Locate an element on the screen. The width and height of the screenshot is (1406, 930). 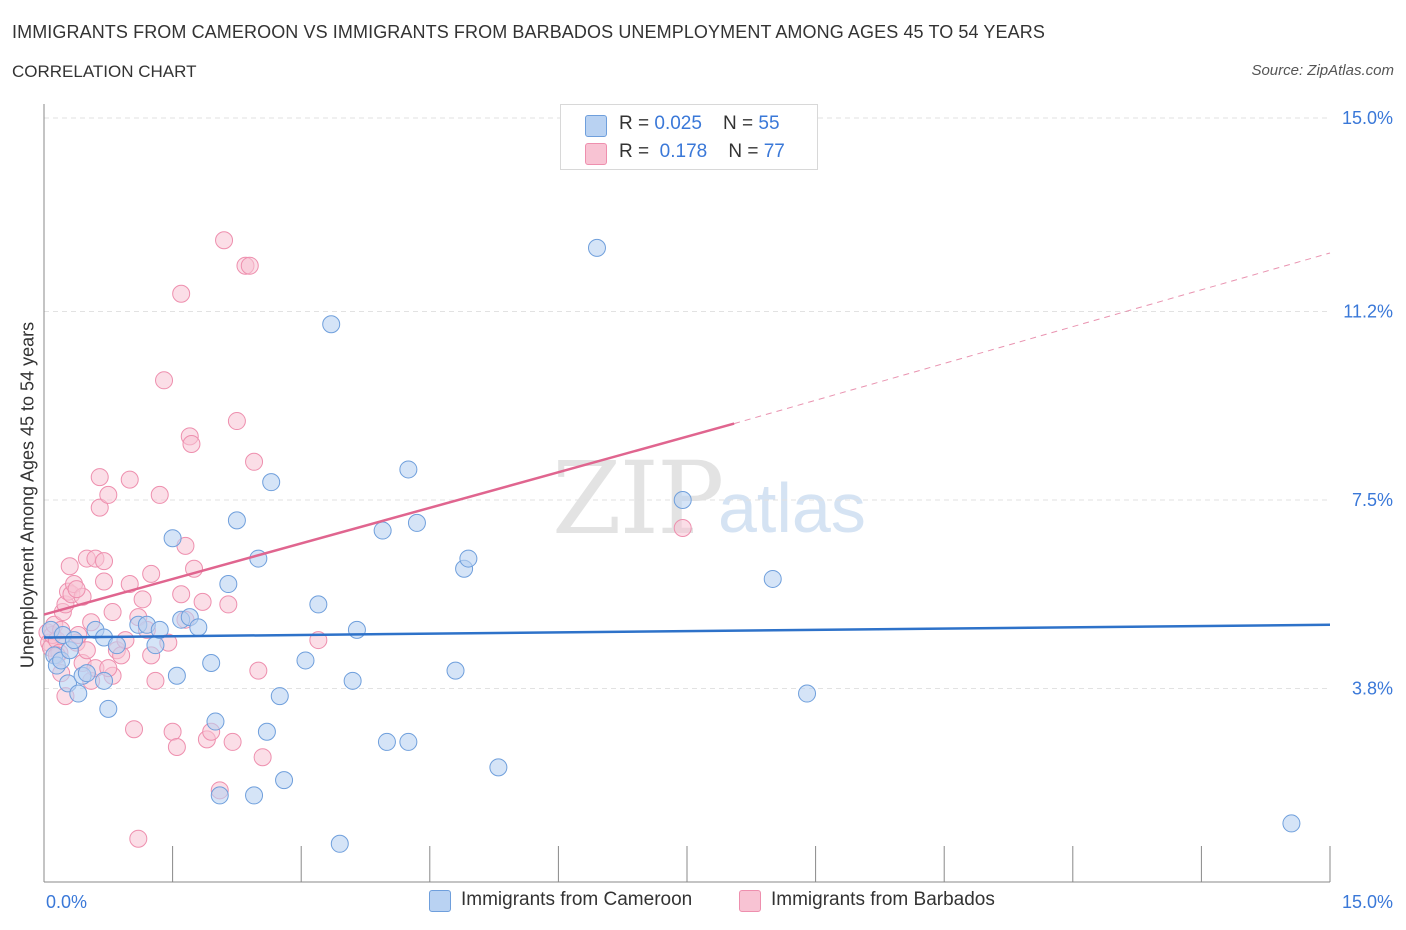
legend-barbados-text: R = 0.178 N = 77 is located at coordinates (702, 152).